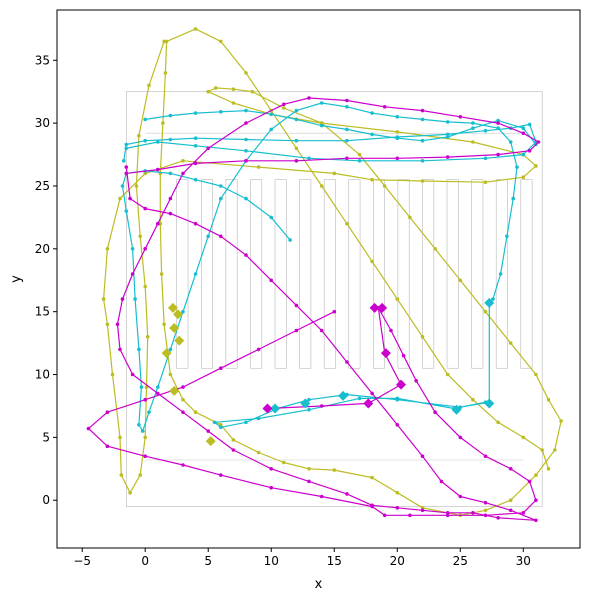 This screenshot has width=589, height=602. What do you see at coordinates (302, 558) in the screenshot?
I see `x-axis: −5 0 5 10 15 20 25 30` at bounding box center [302, 558].